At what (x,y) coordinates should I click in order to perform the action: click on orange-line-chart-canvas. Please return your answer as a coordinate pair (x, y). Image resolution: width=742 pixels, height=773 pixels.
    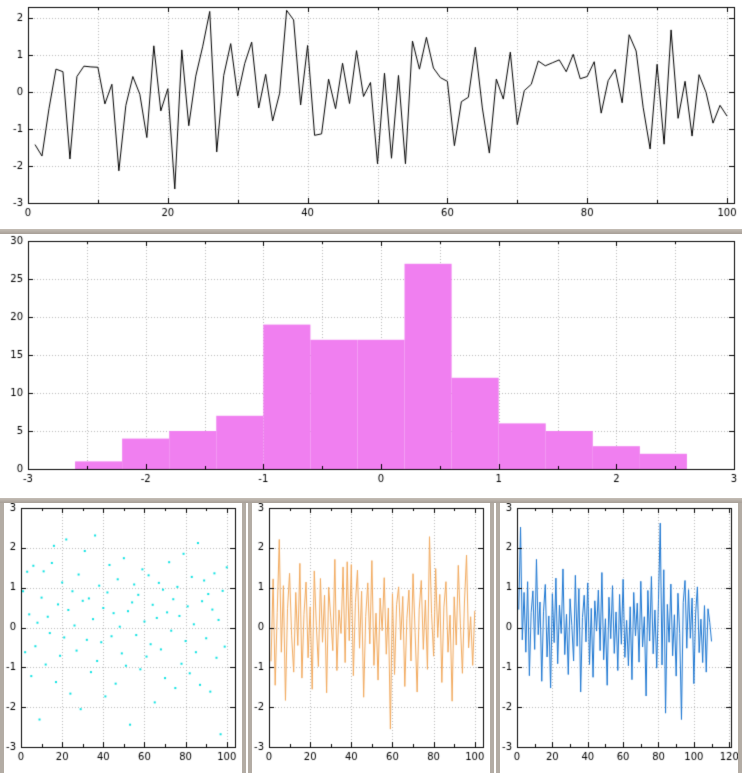
    Looking at the image, I should click on (371, 638).